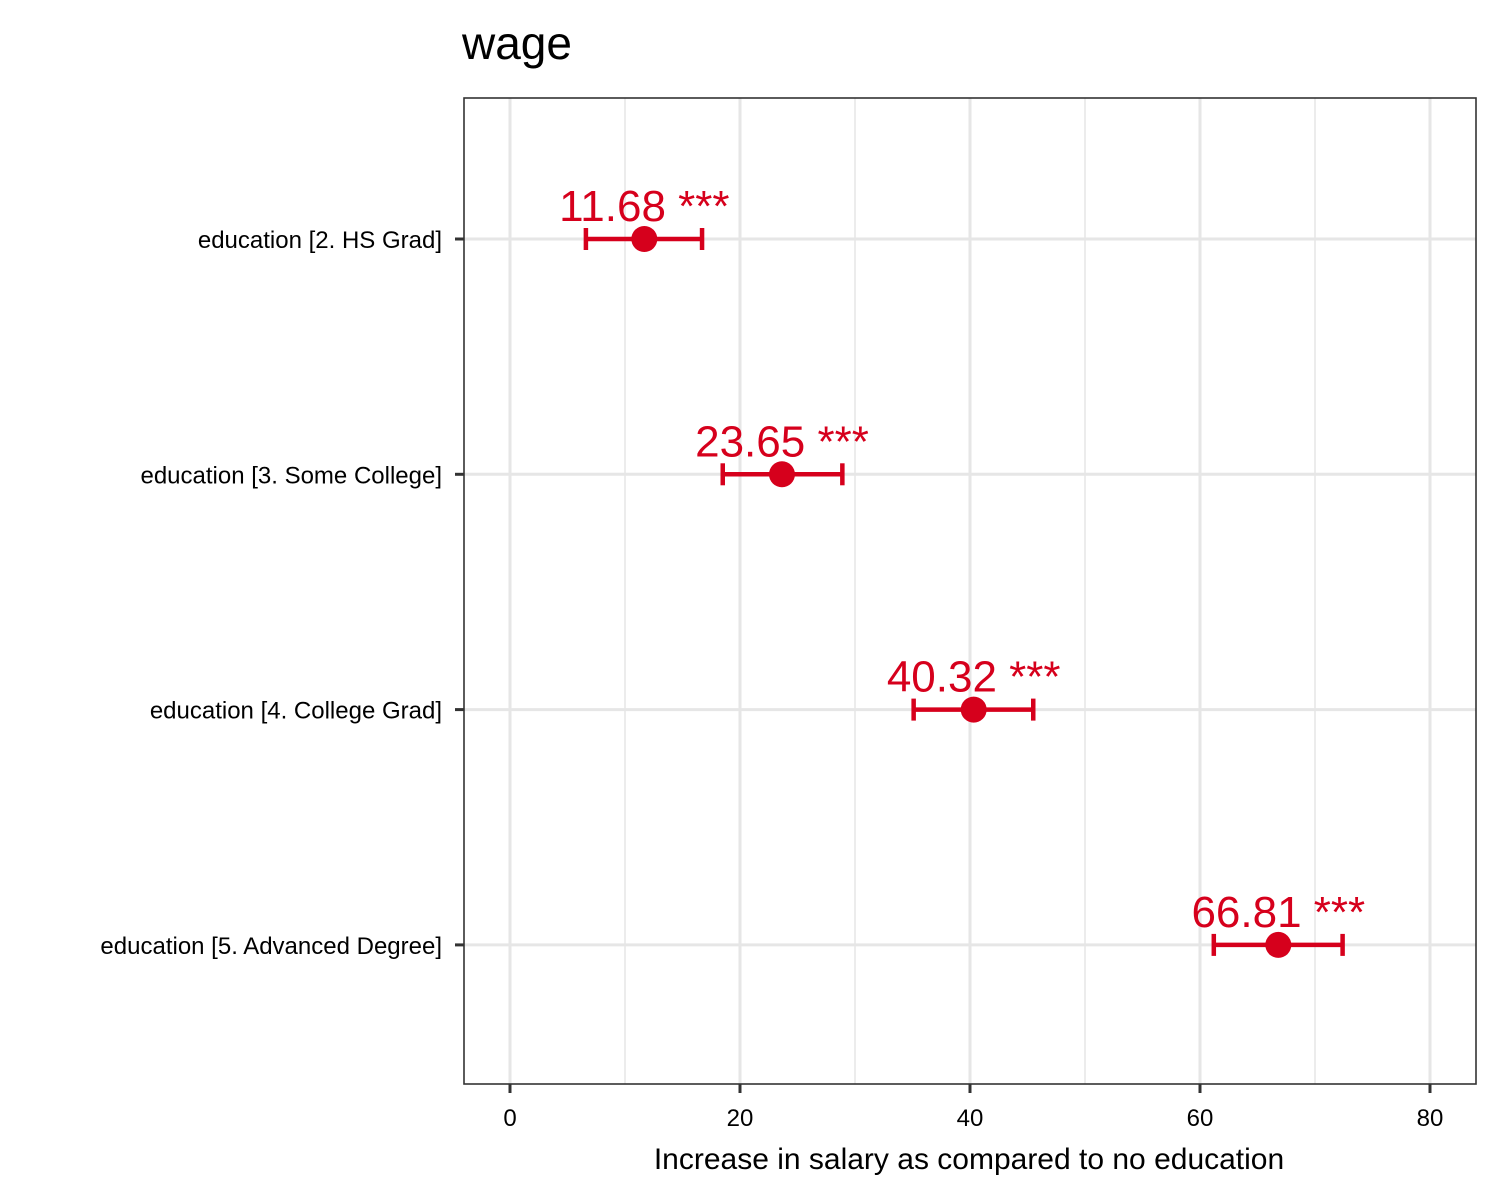 Image resolution: width=1500 pixels, height=1200 pixels. What do you see at coordinates (1278, 912) in the screenshot?
I see `estimate-label: 66.81 ***` at bounding box center [1278, 912].